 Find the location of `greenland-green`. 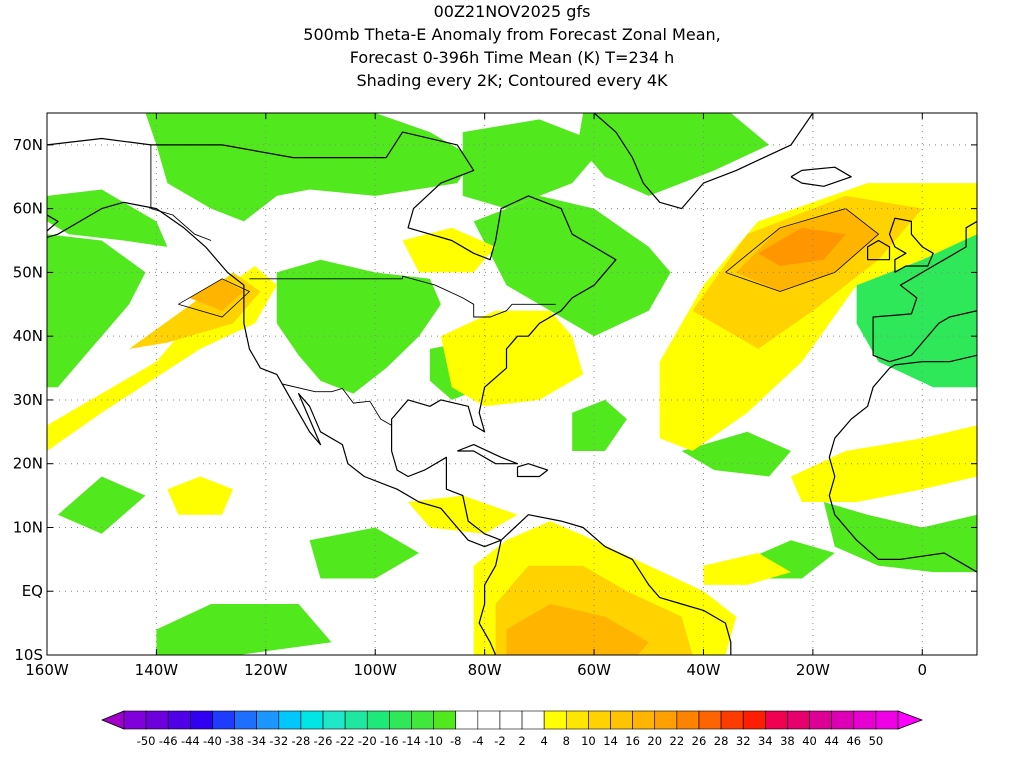

greenland-green is located at coordinates (673, 154).